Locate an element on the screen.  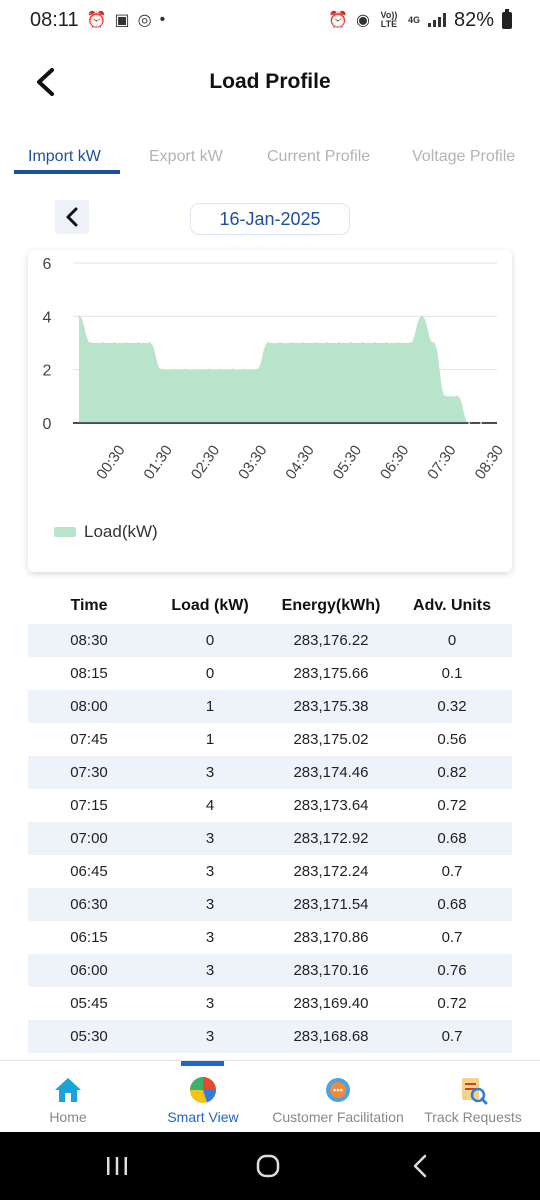
home-circle-icon is located at coordinates (268, 1166).